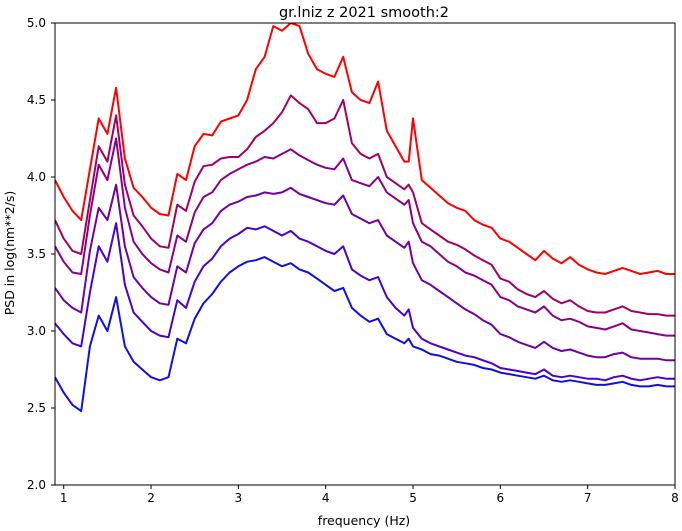 This screenshot has width=682, height=531. What do you see at coordinates (239, 498) in the screenshot?
I see `x-tick-label: 3` at bounding box center [239, 498].